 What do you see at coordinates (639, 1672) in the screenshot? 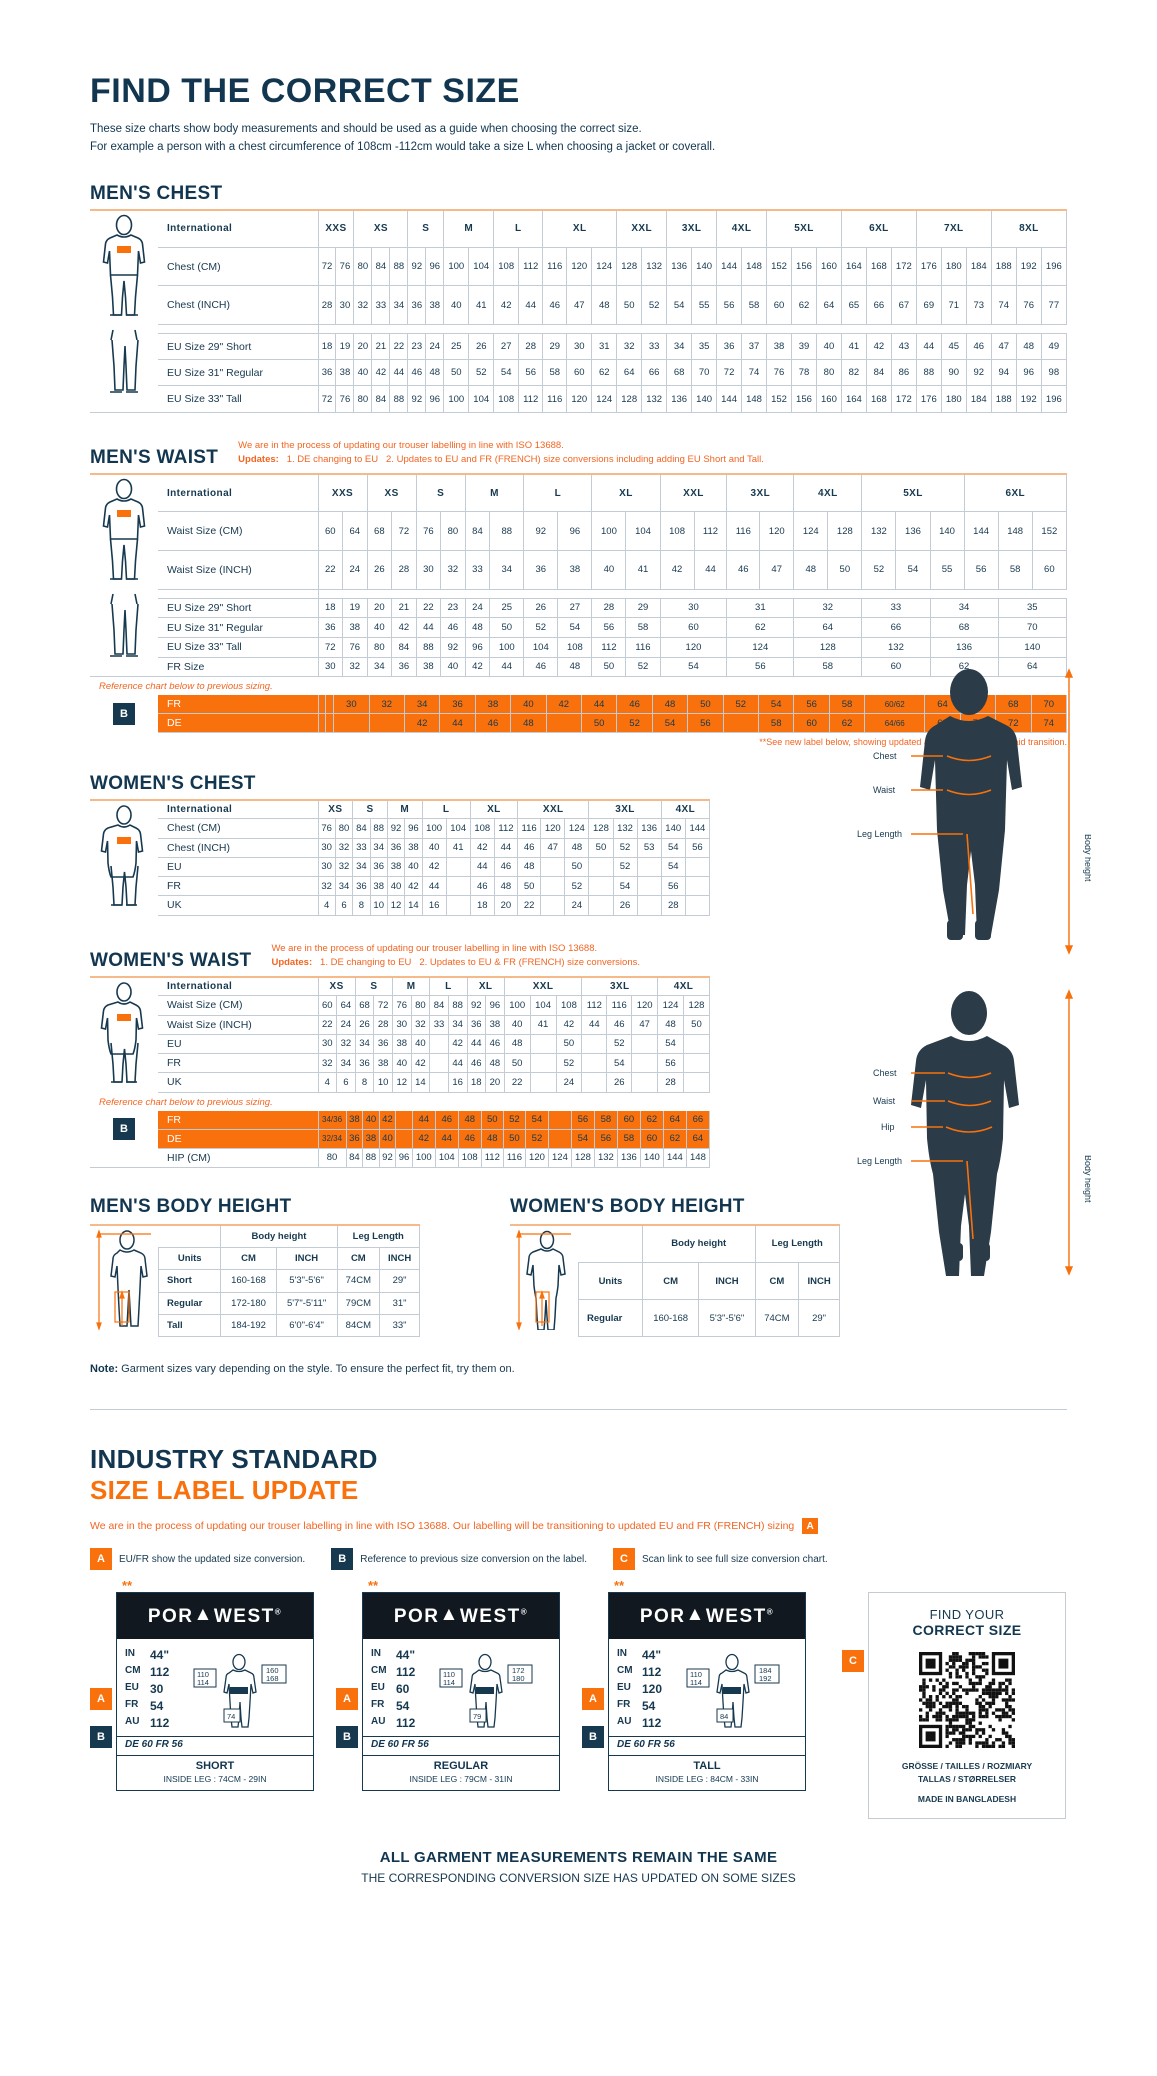
I see `size-code-row: CM 112` at bounding box center [639, 1672].